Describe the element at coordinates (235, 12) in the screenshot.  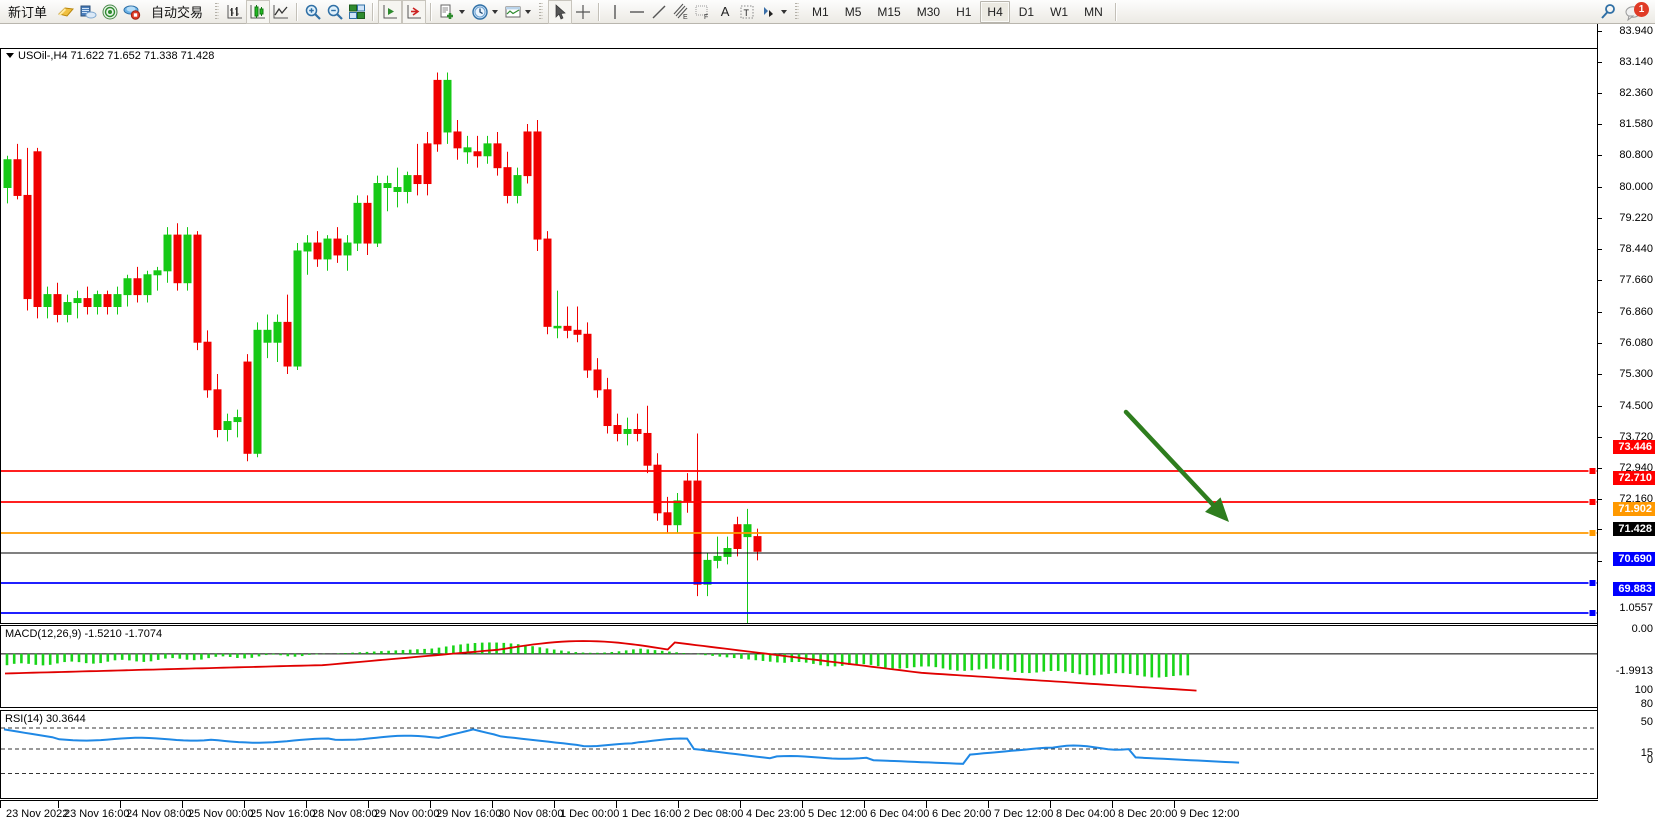
I see `bar-chart-icon` at that location.